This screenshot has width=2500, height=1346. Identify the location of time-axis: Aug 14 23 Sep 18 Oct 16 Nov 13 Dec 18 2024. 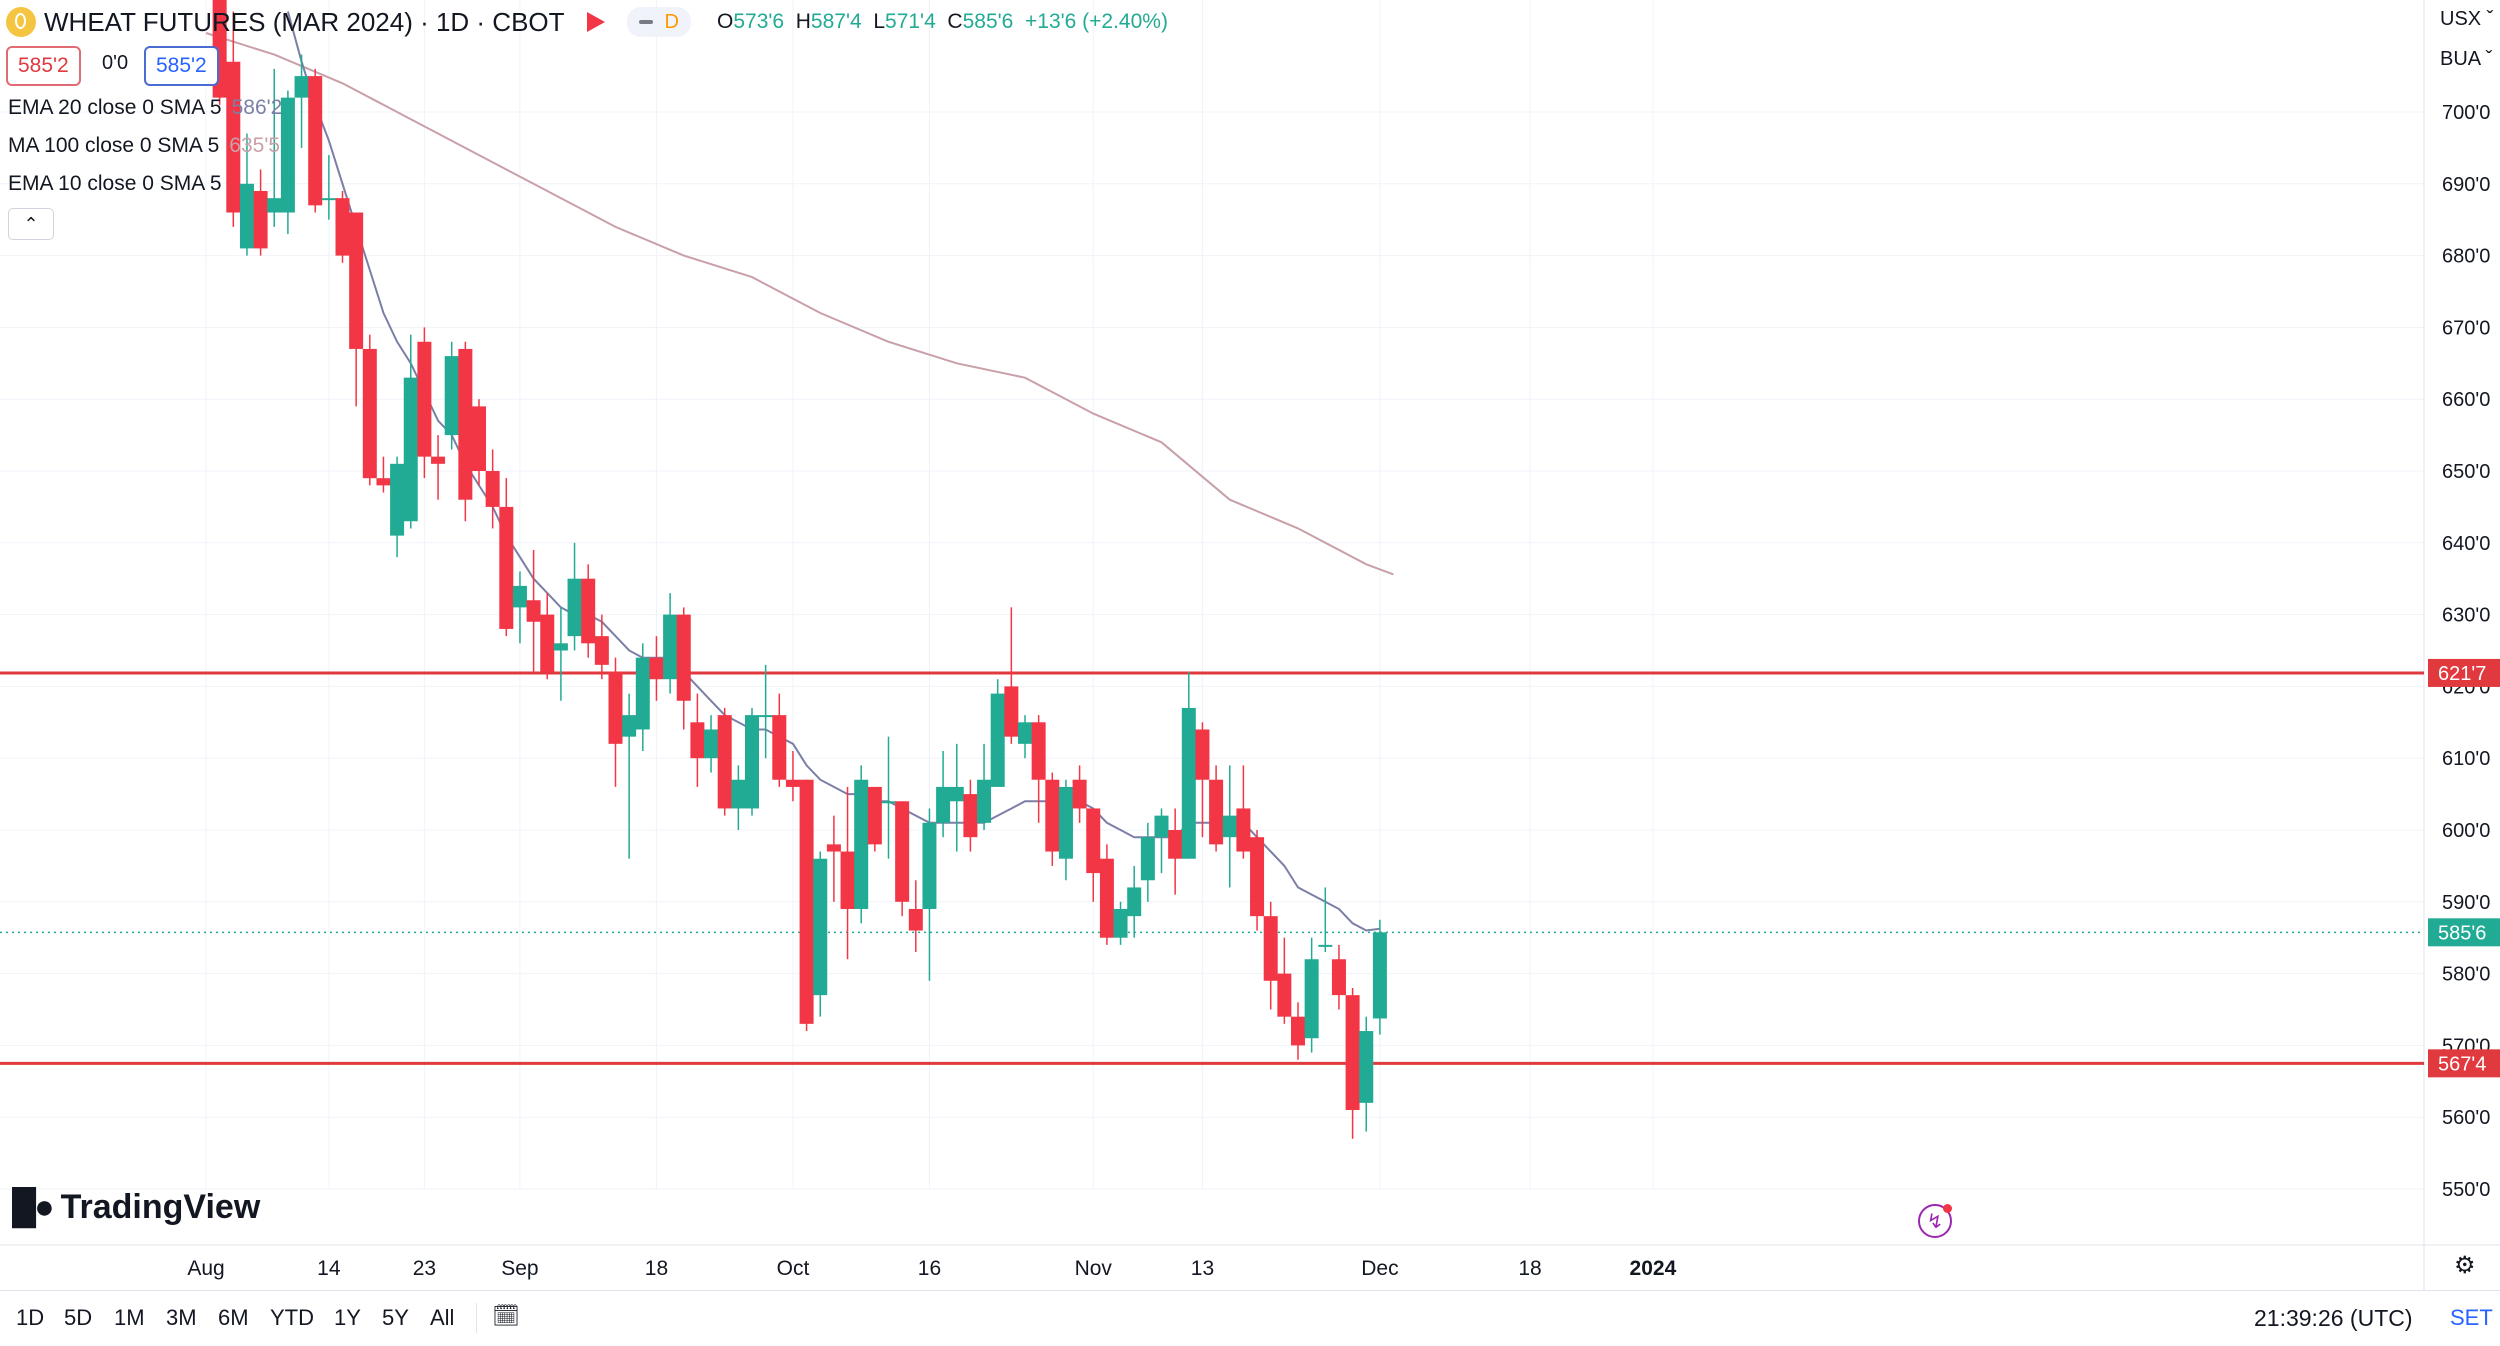
(931, 1268).